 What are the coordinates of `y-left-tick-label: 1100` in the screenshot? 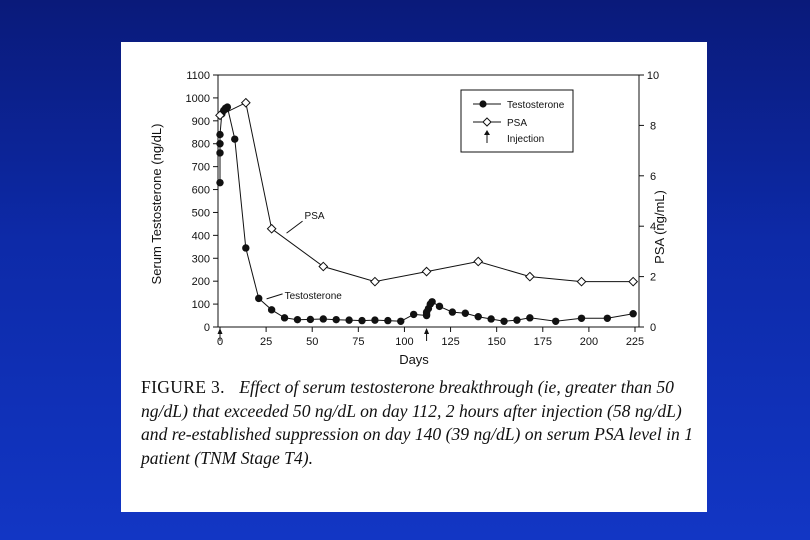 It's located at (198, 76).